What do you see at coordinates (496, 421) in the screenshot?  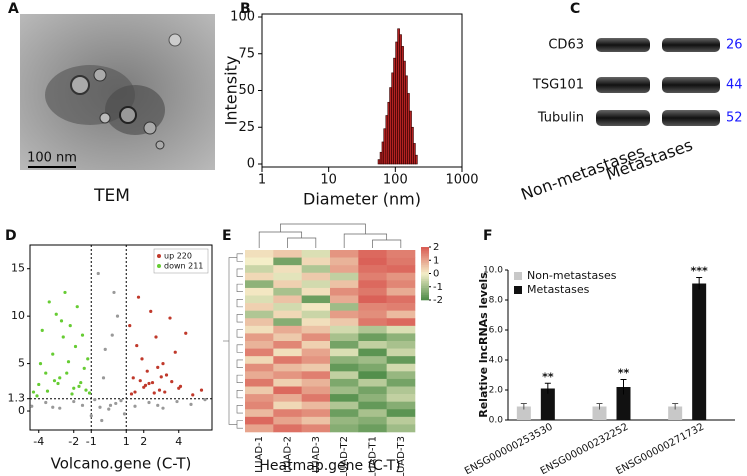 I see `y-tick-label: 0.0` at bounding box center [496, 421].